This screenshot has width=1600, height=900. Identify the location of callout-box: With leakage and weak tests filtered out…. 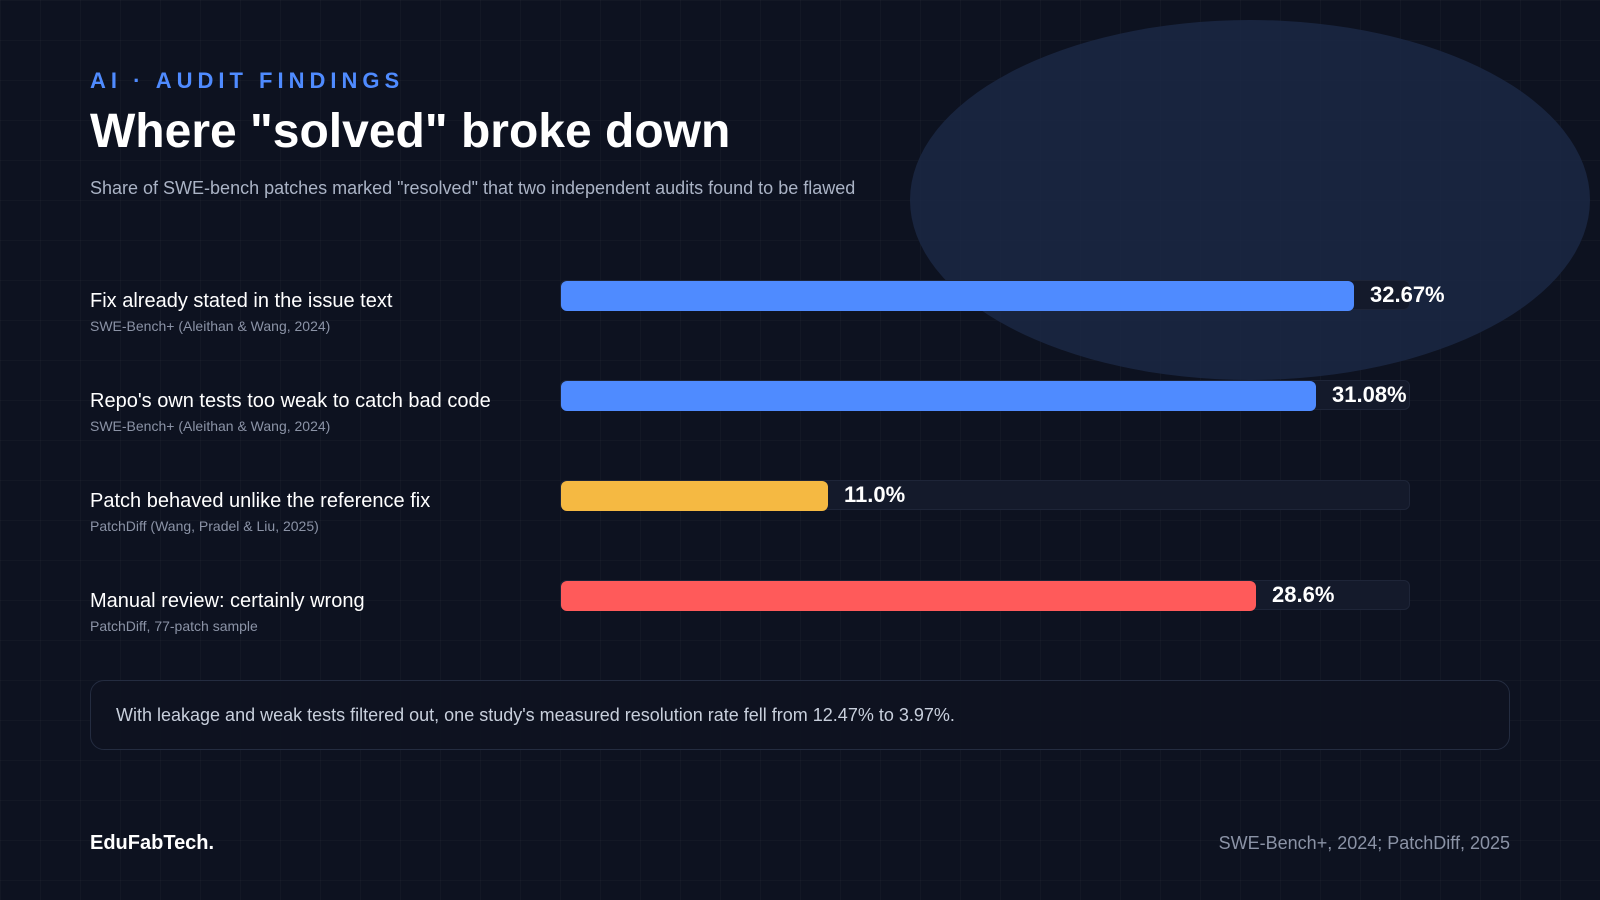
(800, 715).